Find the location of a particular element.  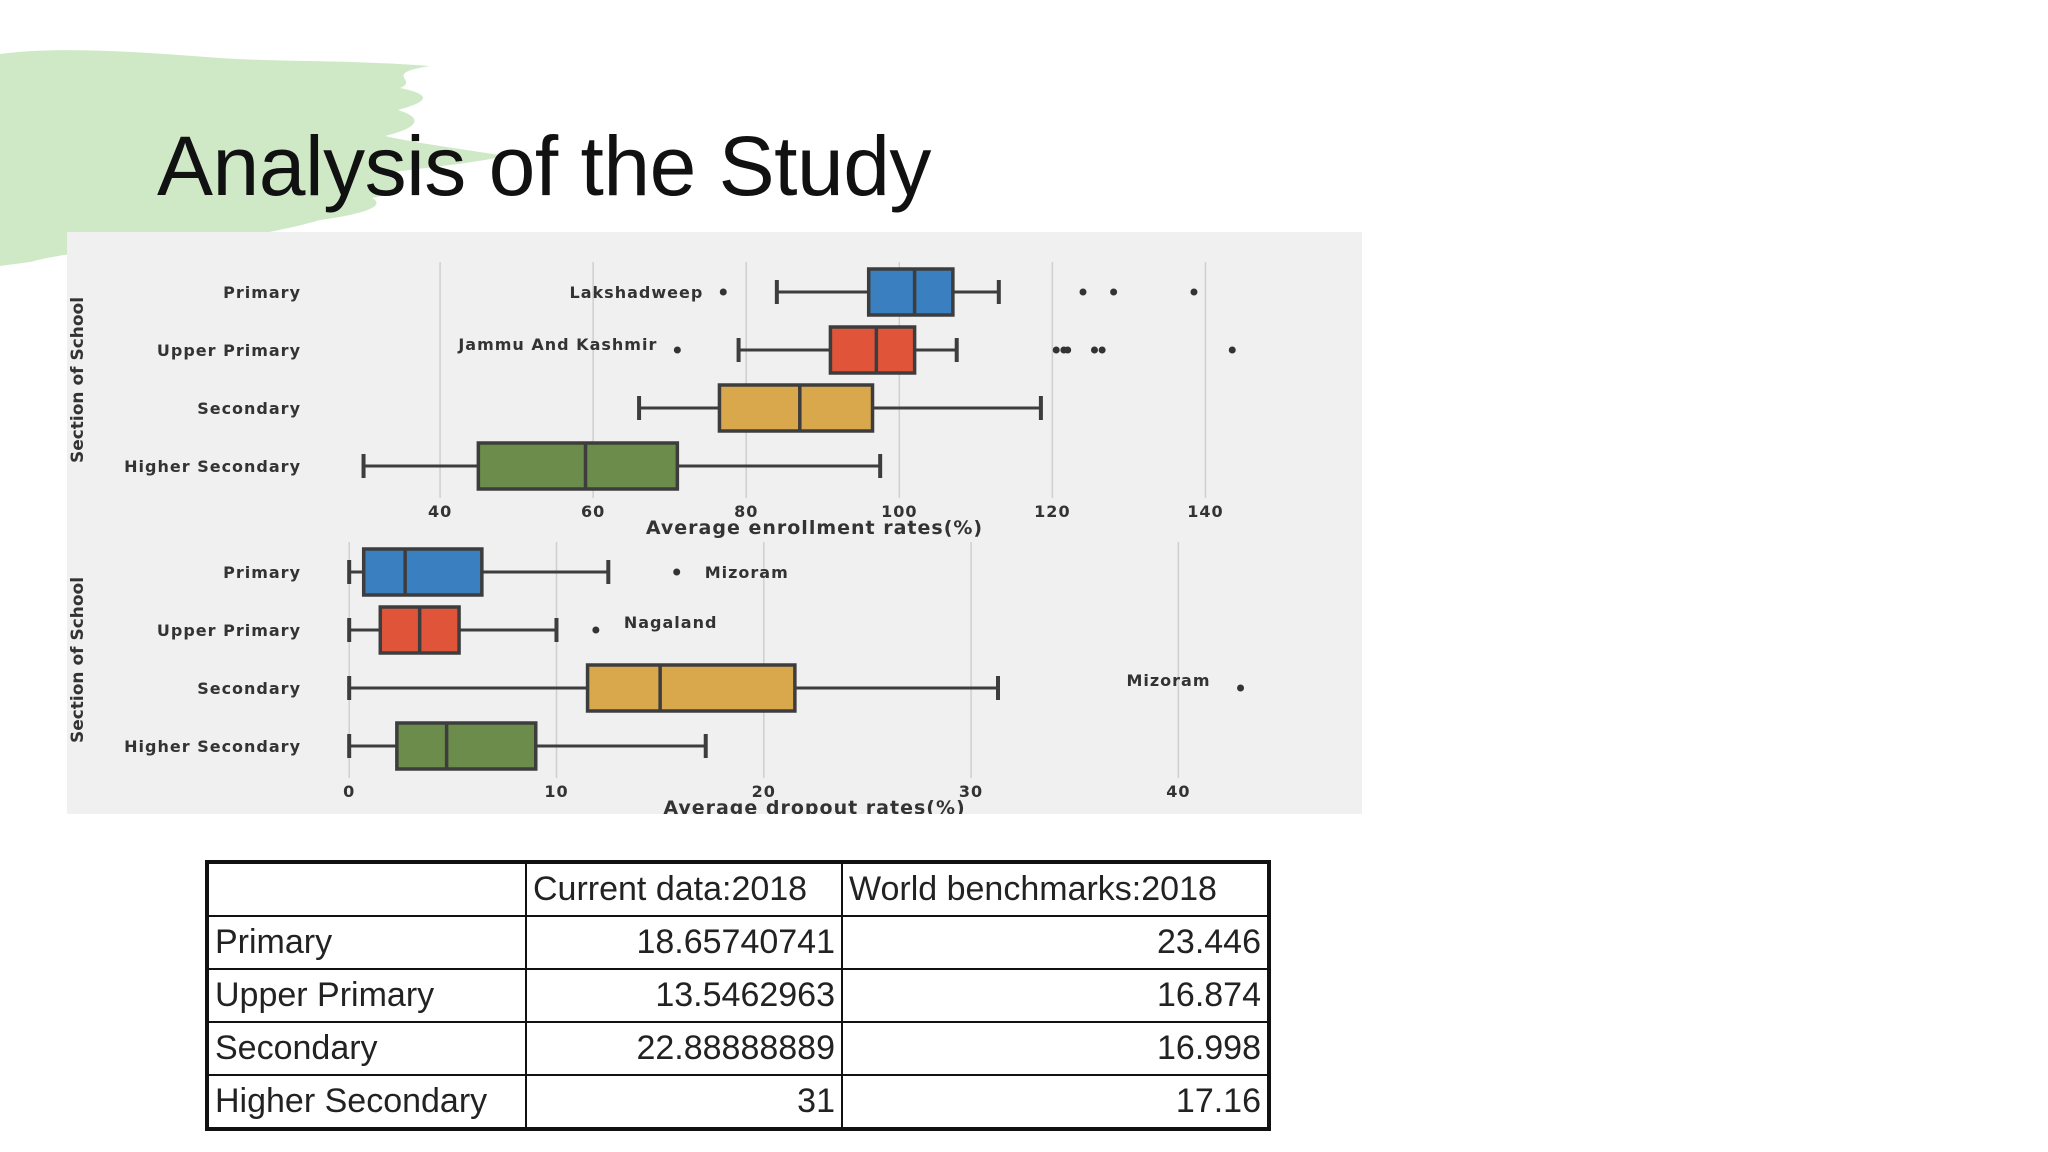

x-tick-label: 20 is located at coordinates (764, 791).